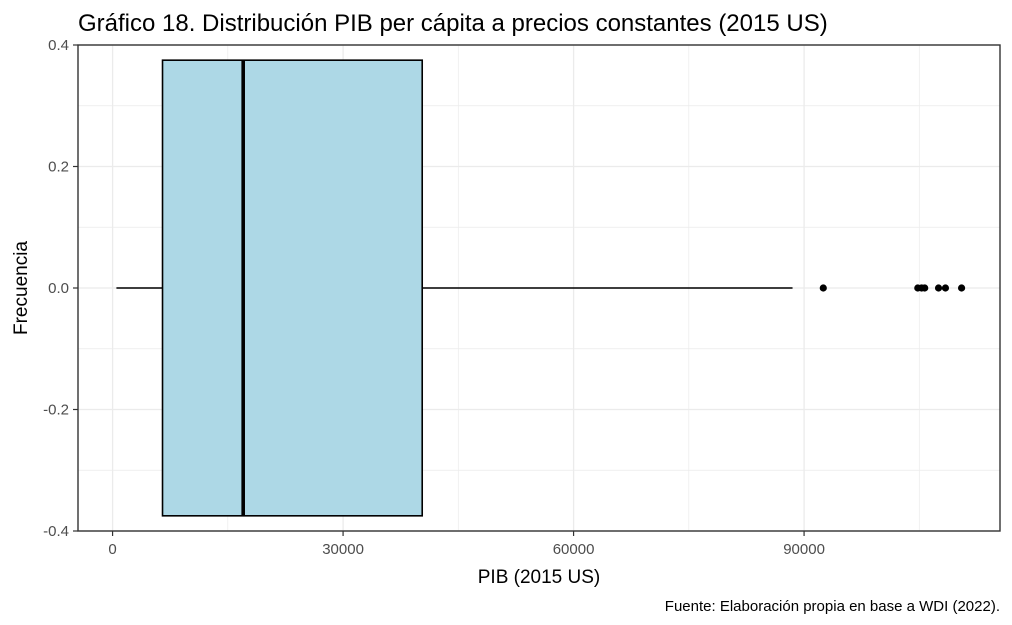 The width and height of the screenshot is (1012, 625). What do you see at coordinates (56, 531) in the screenshot?
I see `y-tick-label: -0.4` at bounding box center [56, 531].